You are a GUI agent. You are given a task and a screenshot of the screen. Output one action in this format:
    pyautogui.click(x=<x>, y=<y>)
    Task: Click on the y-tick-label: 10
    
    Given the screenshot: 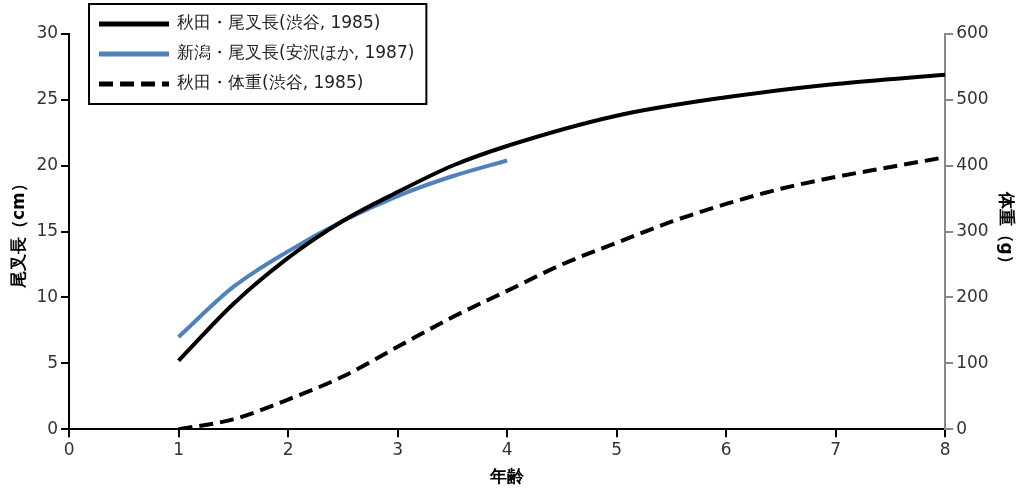 What is the action you would take?
    pyautogui.click(x=47, y=295)
    